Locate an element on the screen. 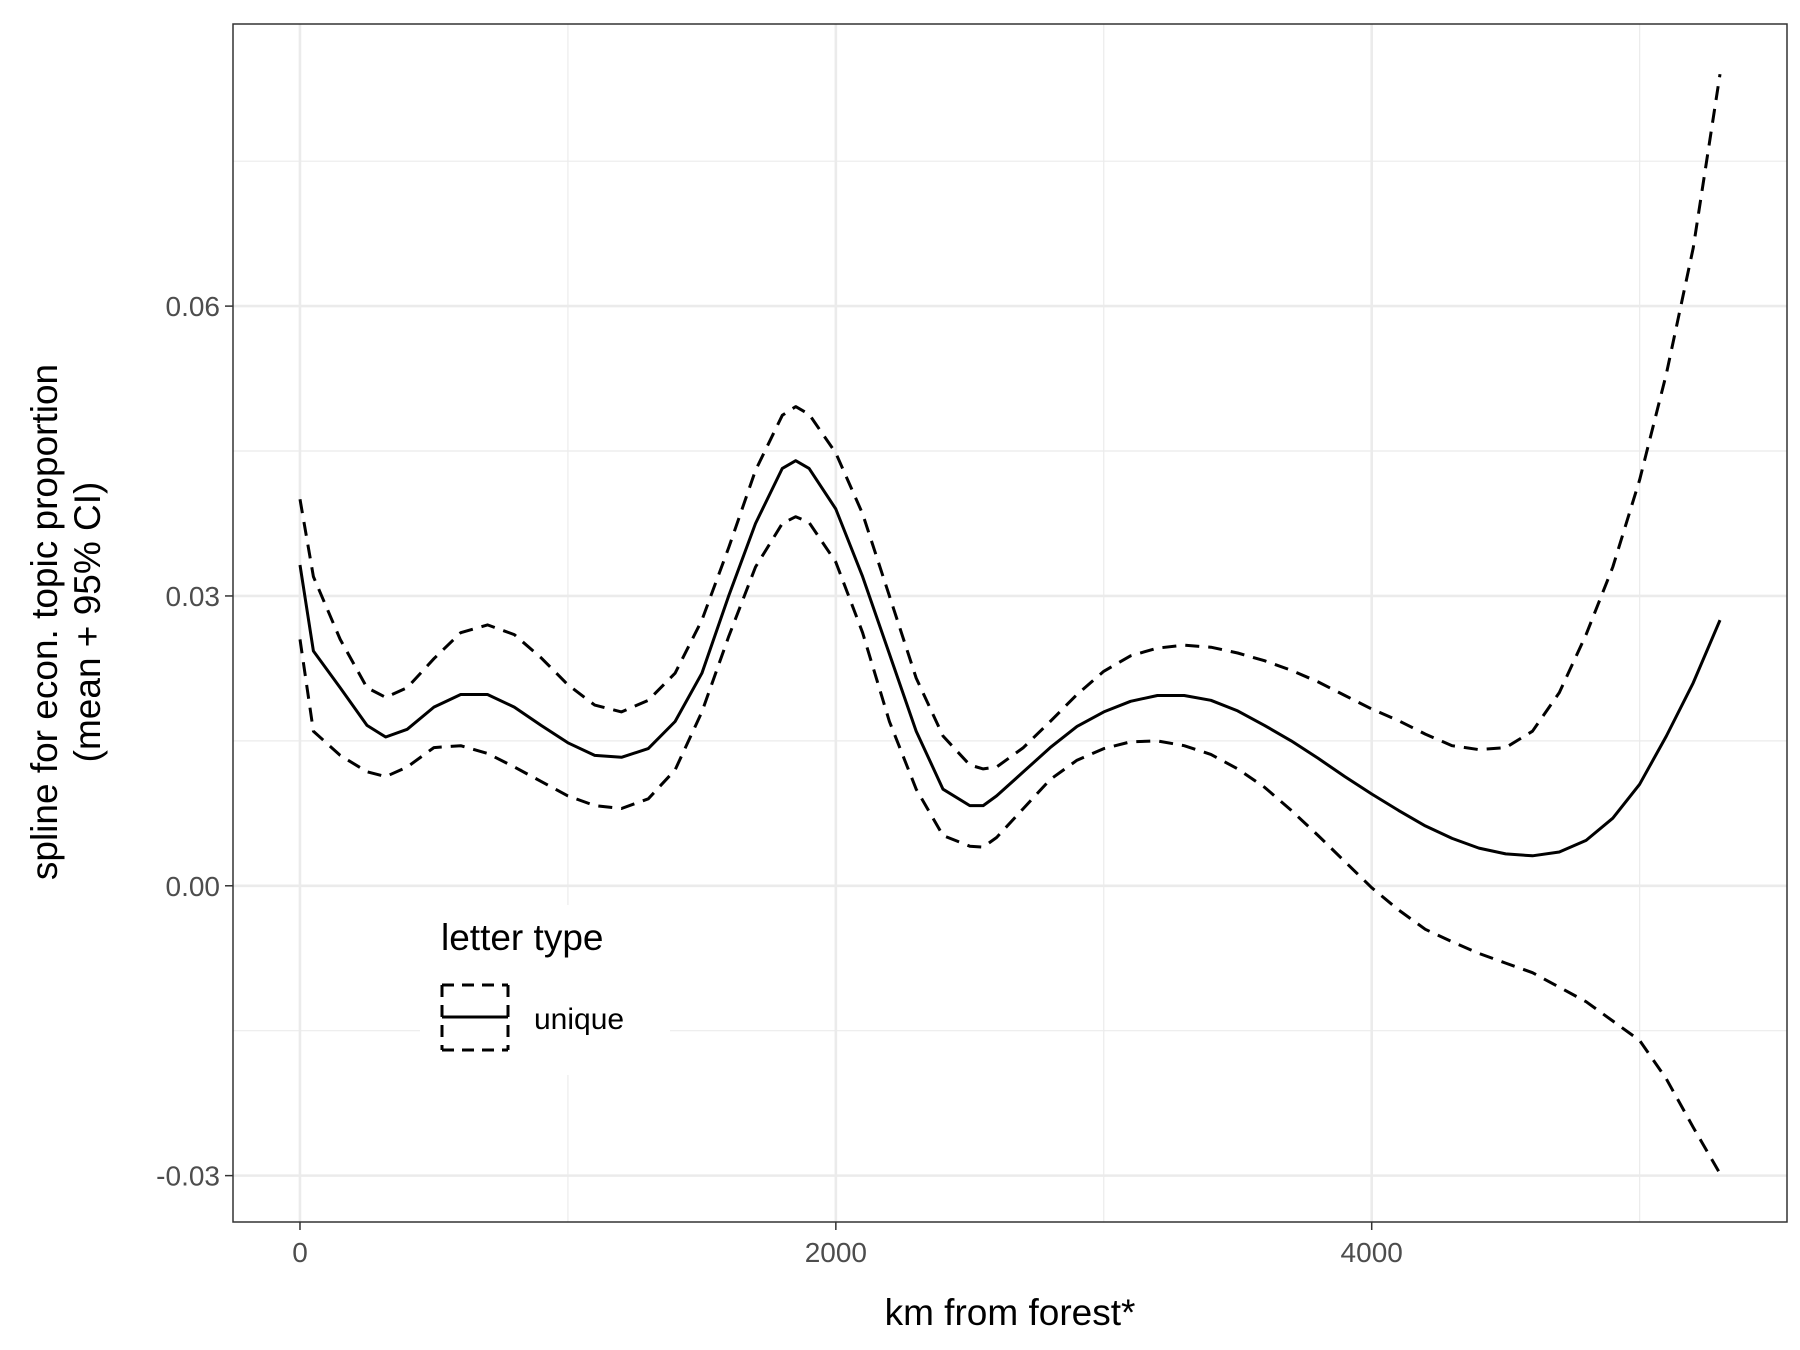  y-tick-label: 0.03 is located at coordinates (193, 596).